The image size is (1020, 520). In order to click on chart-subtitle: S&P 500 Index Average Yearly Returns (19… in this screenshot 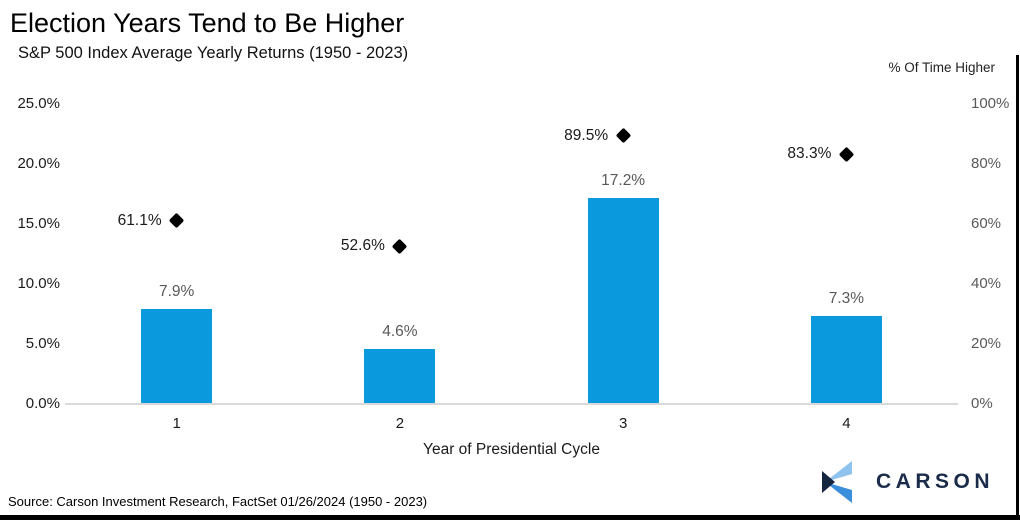, I will do `click(213, 53)`.